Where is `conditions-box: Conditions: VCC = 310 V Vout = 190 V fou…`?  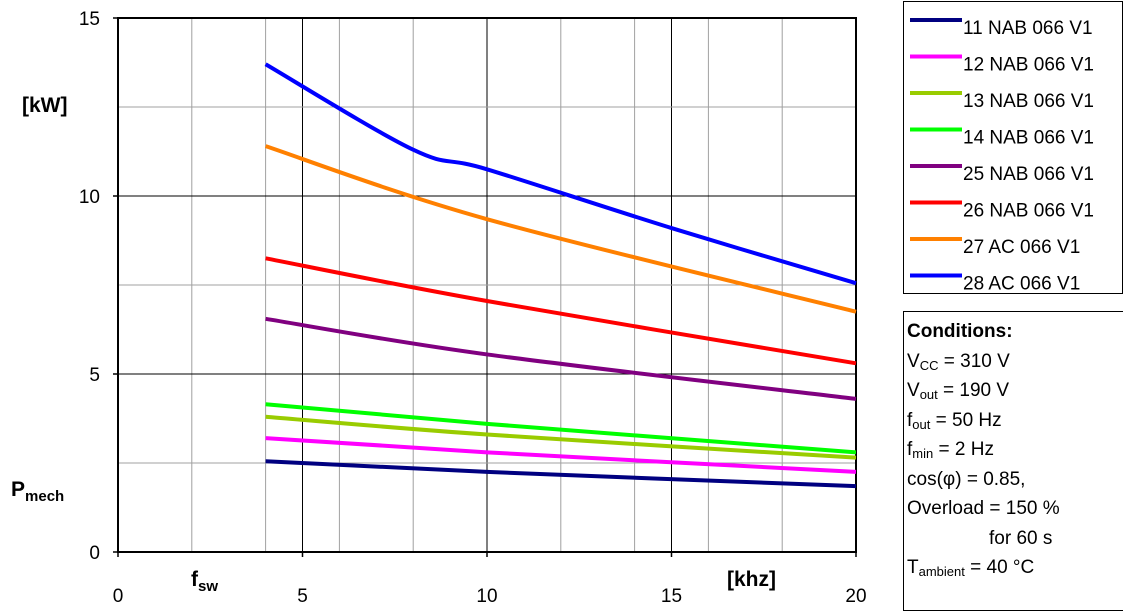 conditions-box: Conditions: VCC = 310 V Vout = 190 V fou… is located at coordinates (1013, 461).